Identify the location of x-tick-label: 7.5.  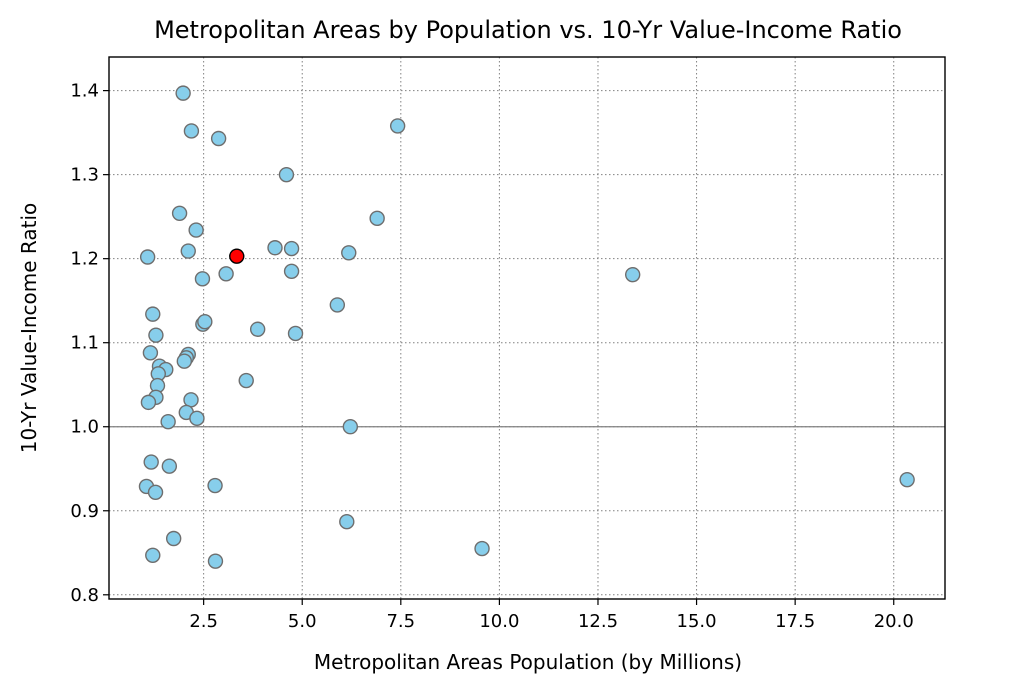
(400, 621).